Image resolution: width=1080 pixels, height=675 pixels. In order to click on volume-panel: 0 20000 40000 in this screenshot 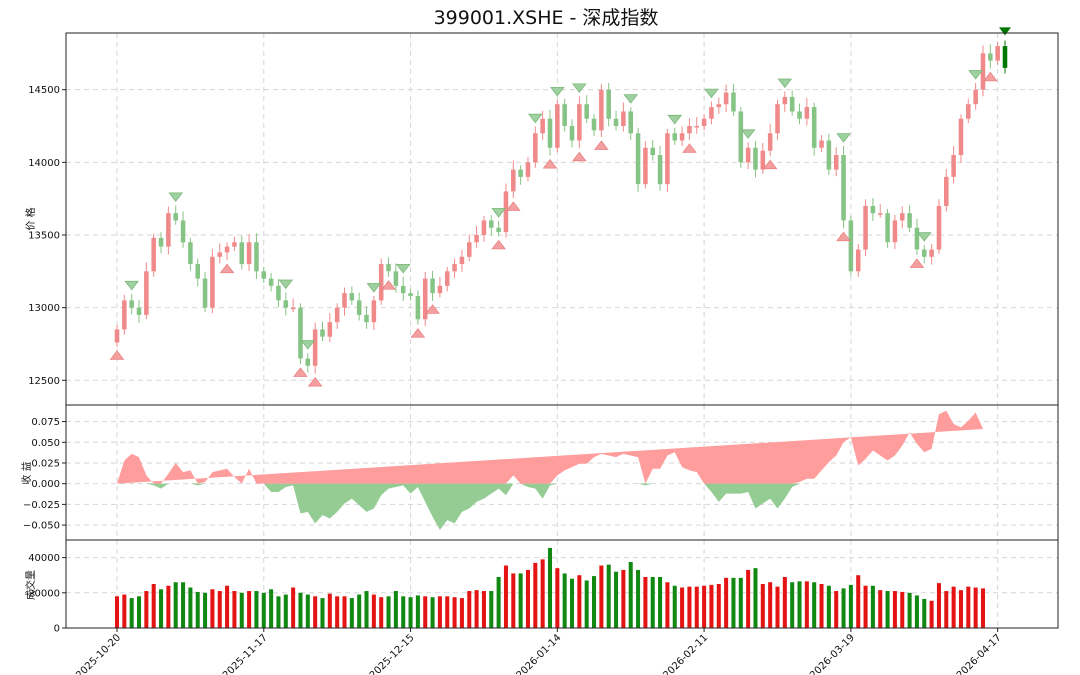, I will do `click(543, 587)`.